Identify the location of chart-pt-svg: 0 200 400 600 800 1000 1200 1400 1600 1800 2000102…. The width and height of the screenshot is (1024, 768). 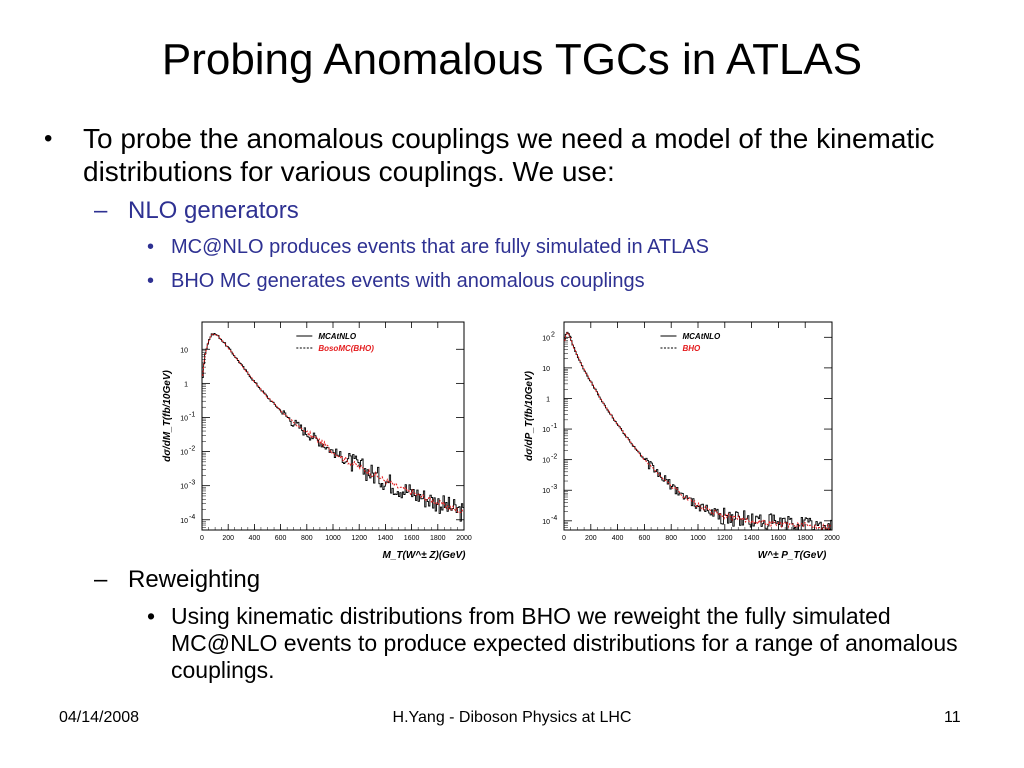
(682, 441).